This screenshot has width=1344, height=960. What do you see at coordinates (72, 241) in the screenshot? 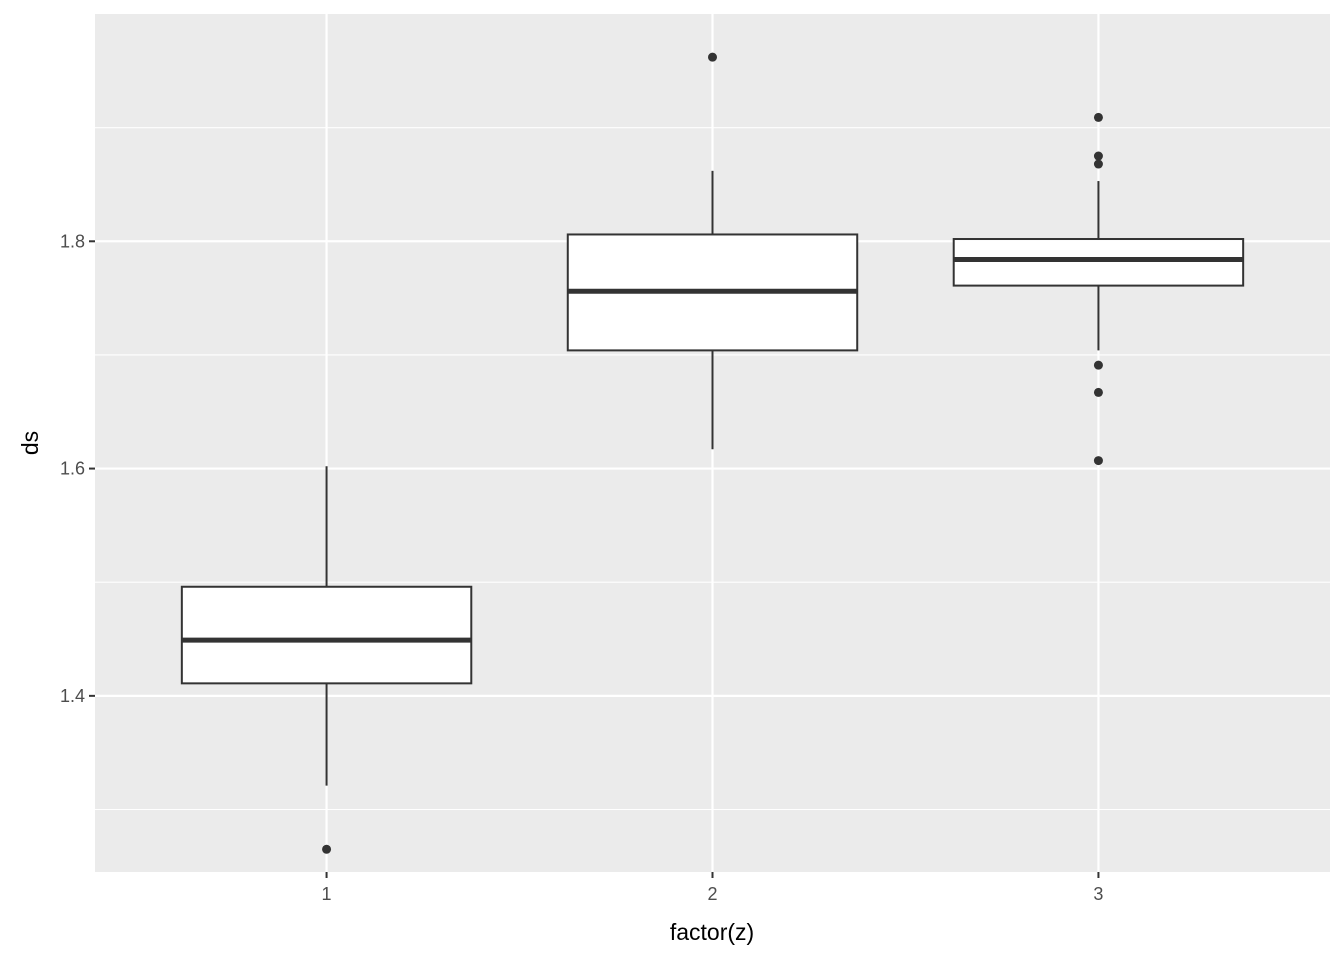
I see `y-tick-label: 1.8` at bounding box center [72, 241].